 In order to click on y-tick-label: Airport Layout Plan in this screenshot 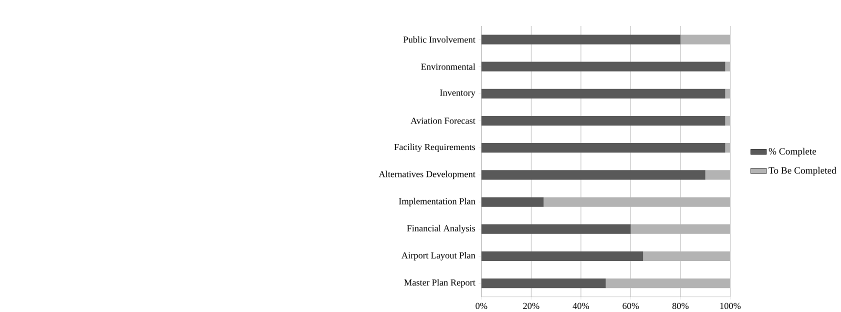, I will do `click(439, 256)`.